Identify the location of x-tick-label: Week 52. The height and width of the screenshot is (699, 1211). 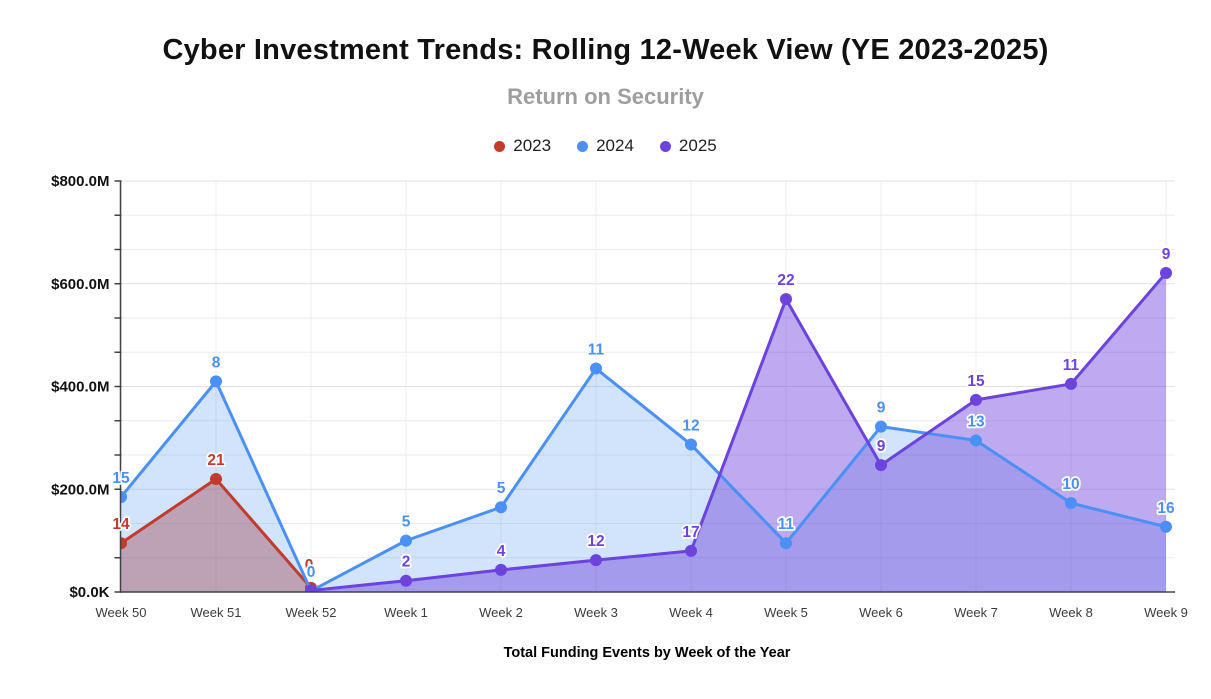
(310, 612).